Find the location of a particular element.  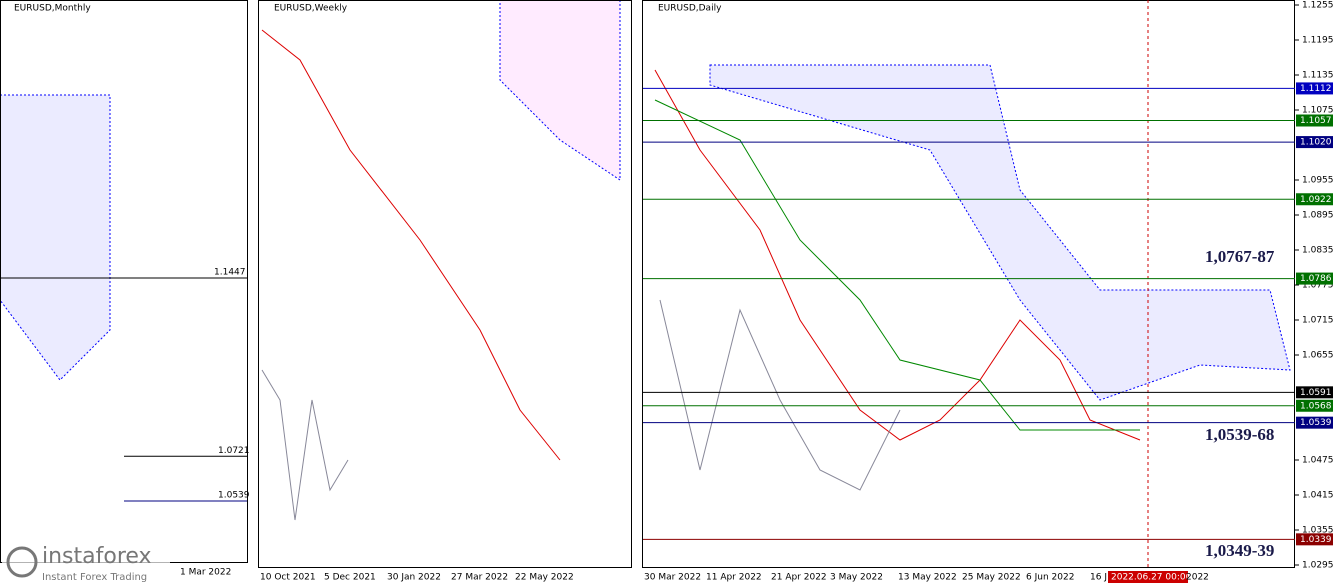

price-label: 1.0339 is located at coordinates (1316, 540).